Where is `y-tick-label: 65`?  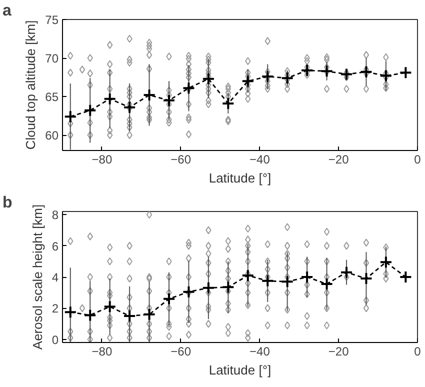
y-tick-label: 65 is located at coordinates (52, 97).